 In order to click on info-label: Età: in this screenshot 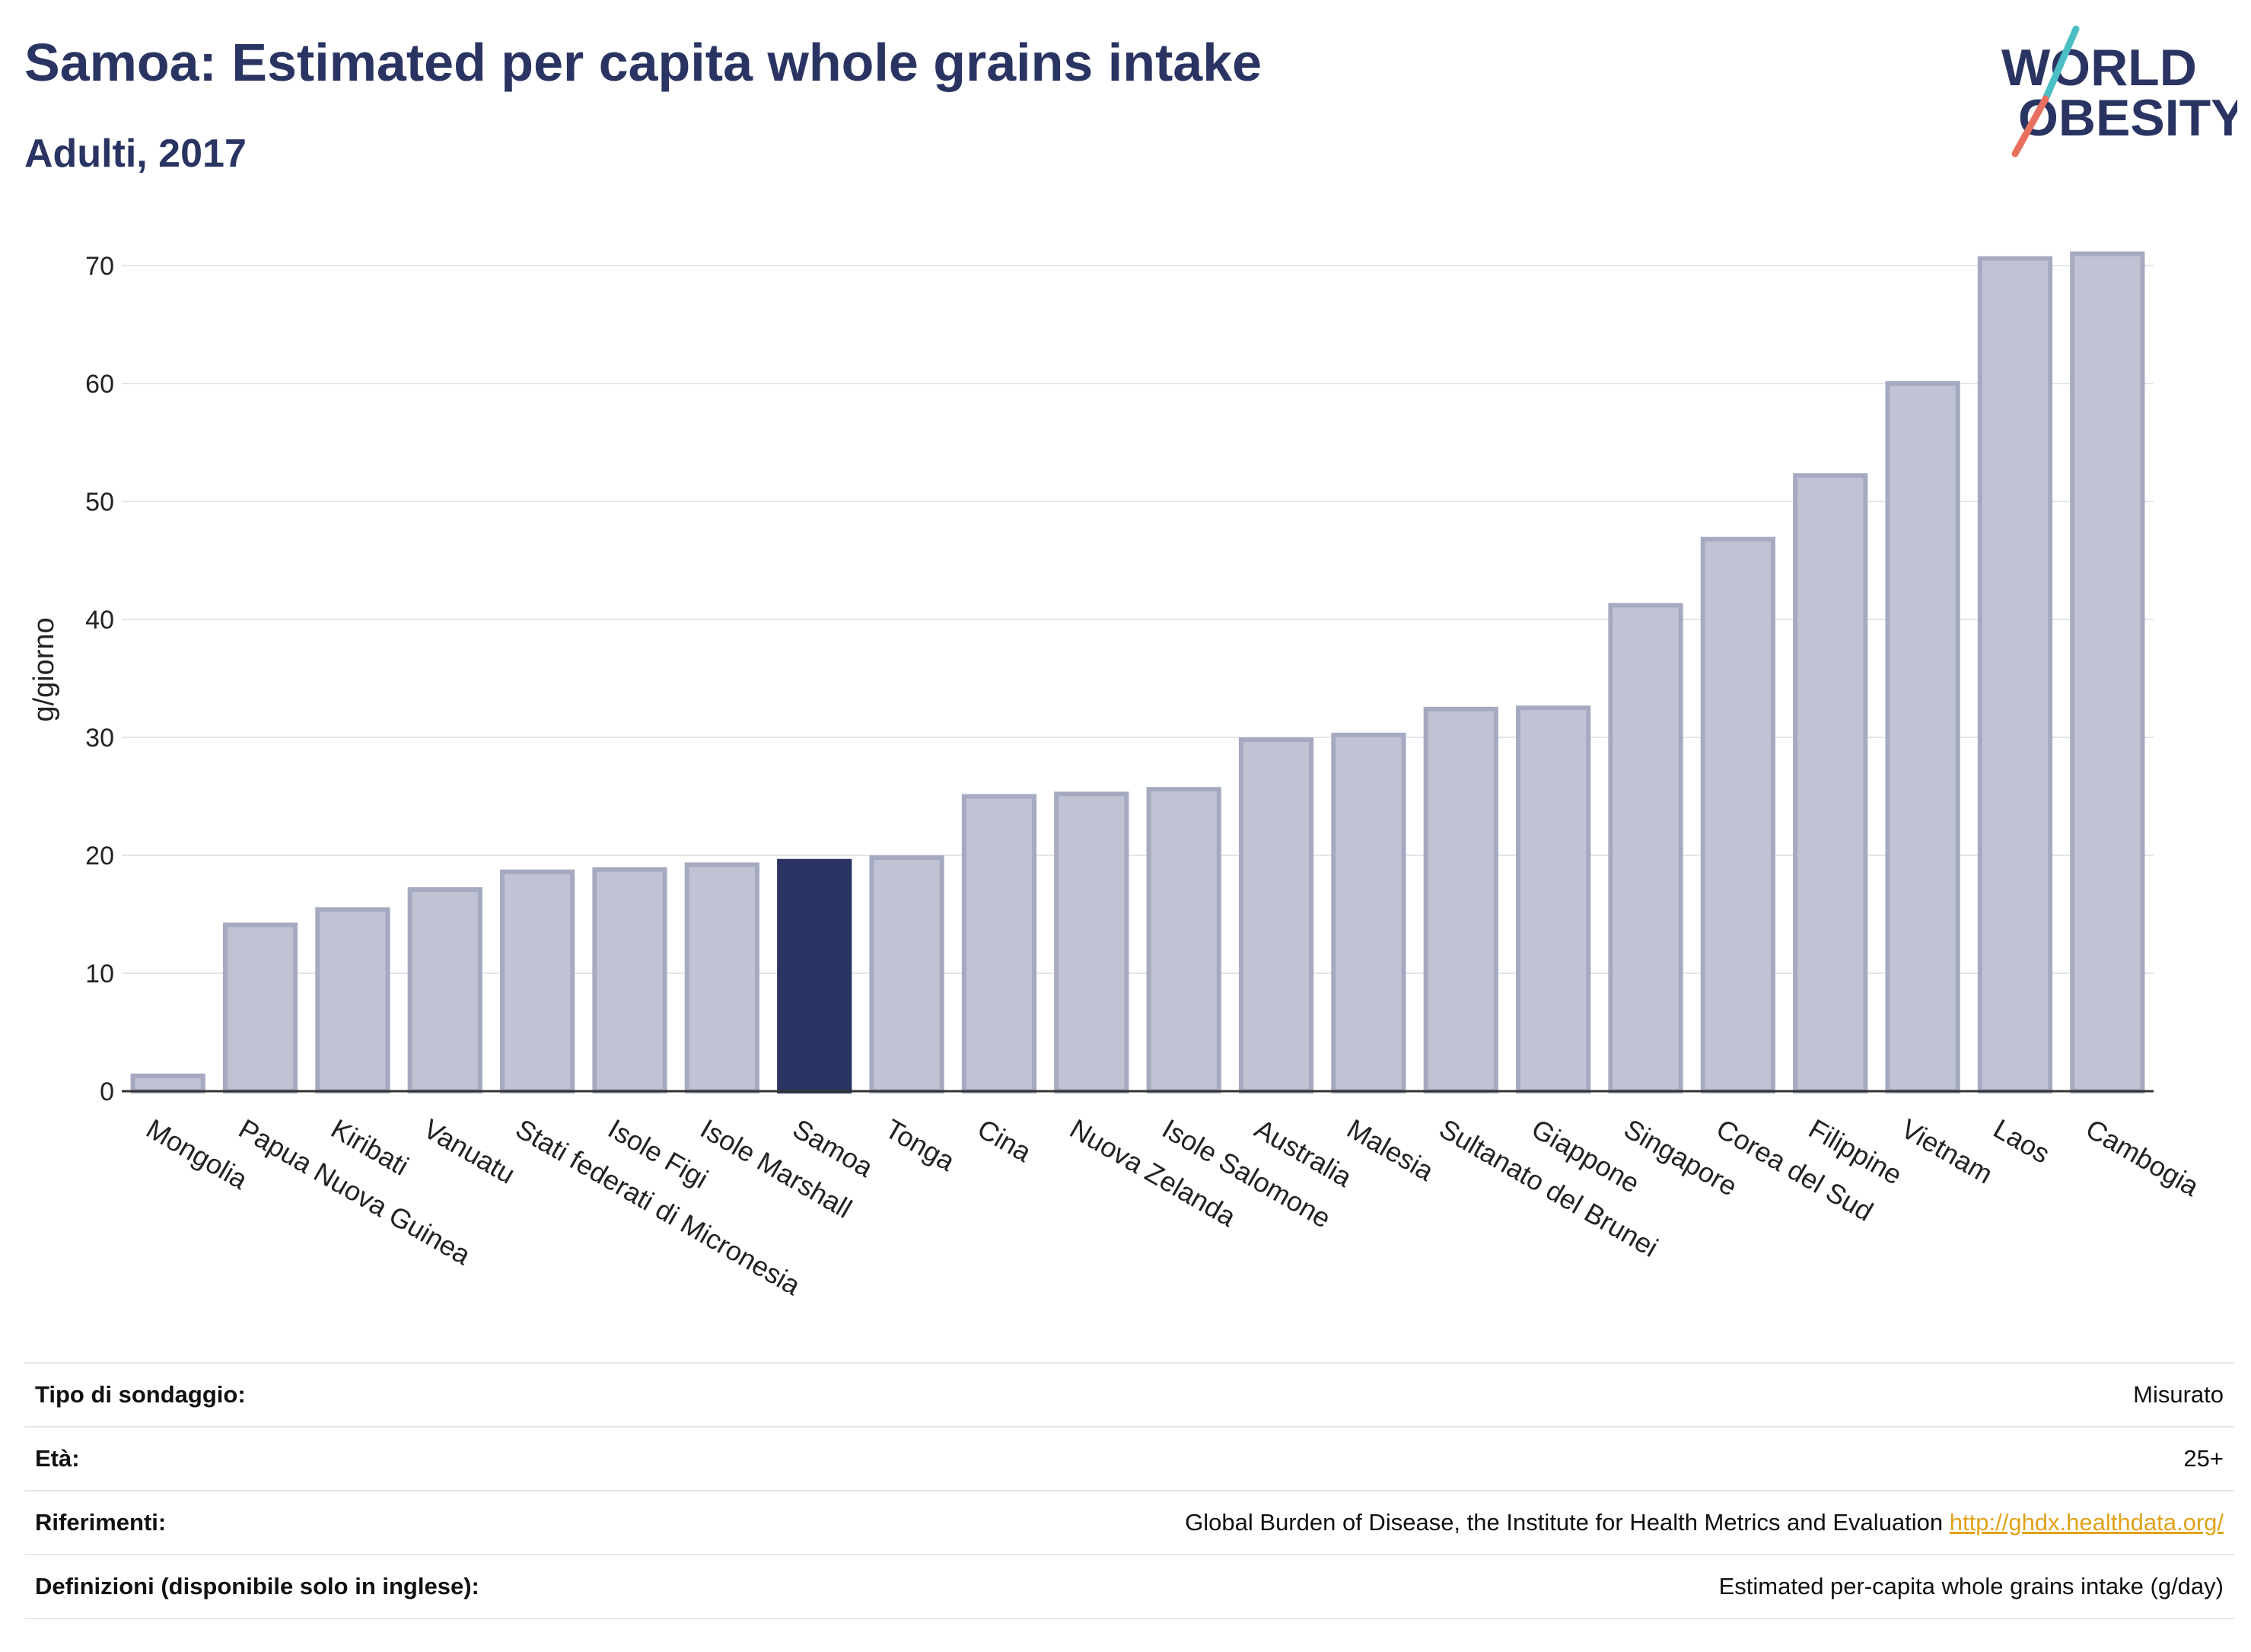, I will do `click(361, 1458)`.